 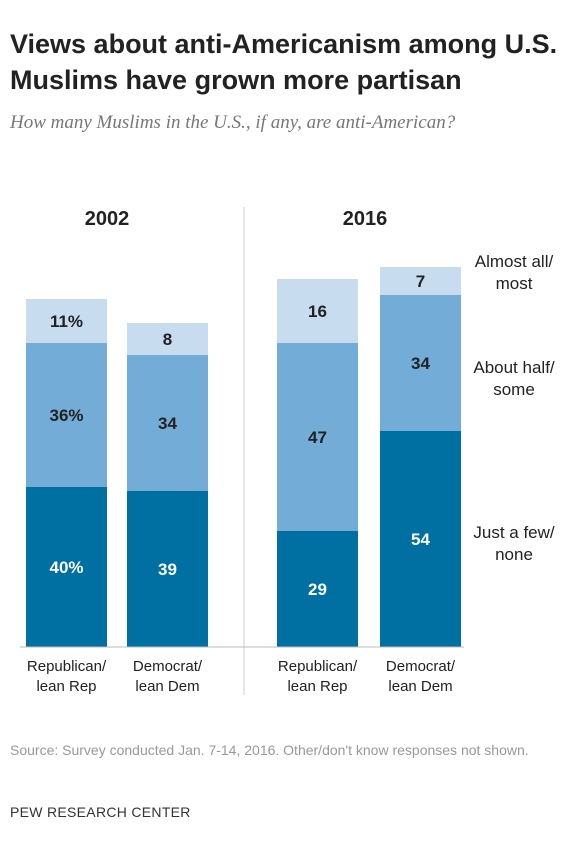 I want to click on data-label-2002-2-2: 34, so click(x=167, y=423).